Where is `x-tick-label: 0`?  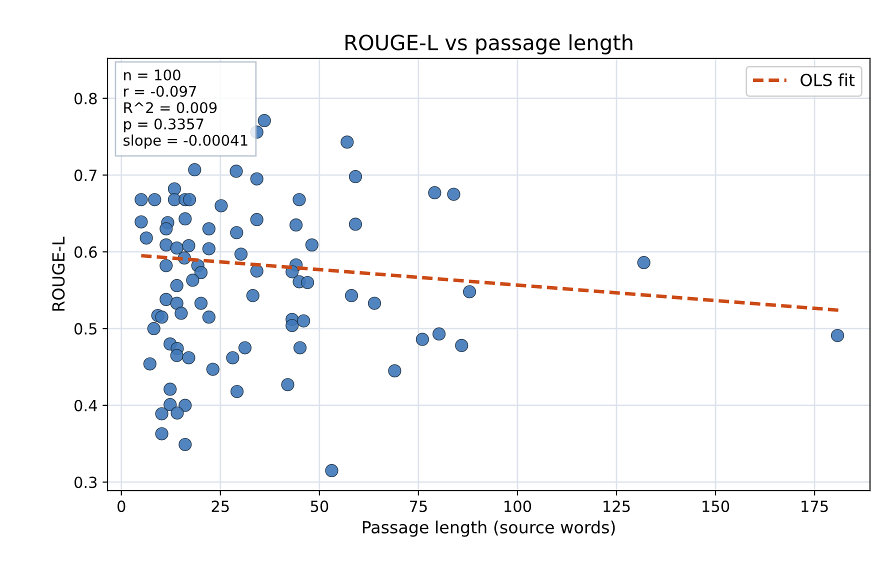 x-tick-label: 0 is located at coordinates (122, 506).